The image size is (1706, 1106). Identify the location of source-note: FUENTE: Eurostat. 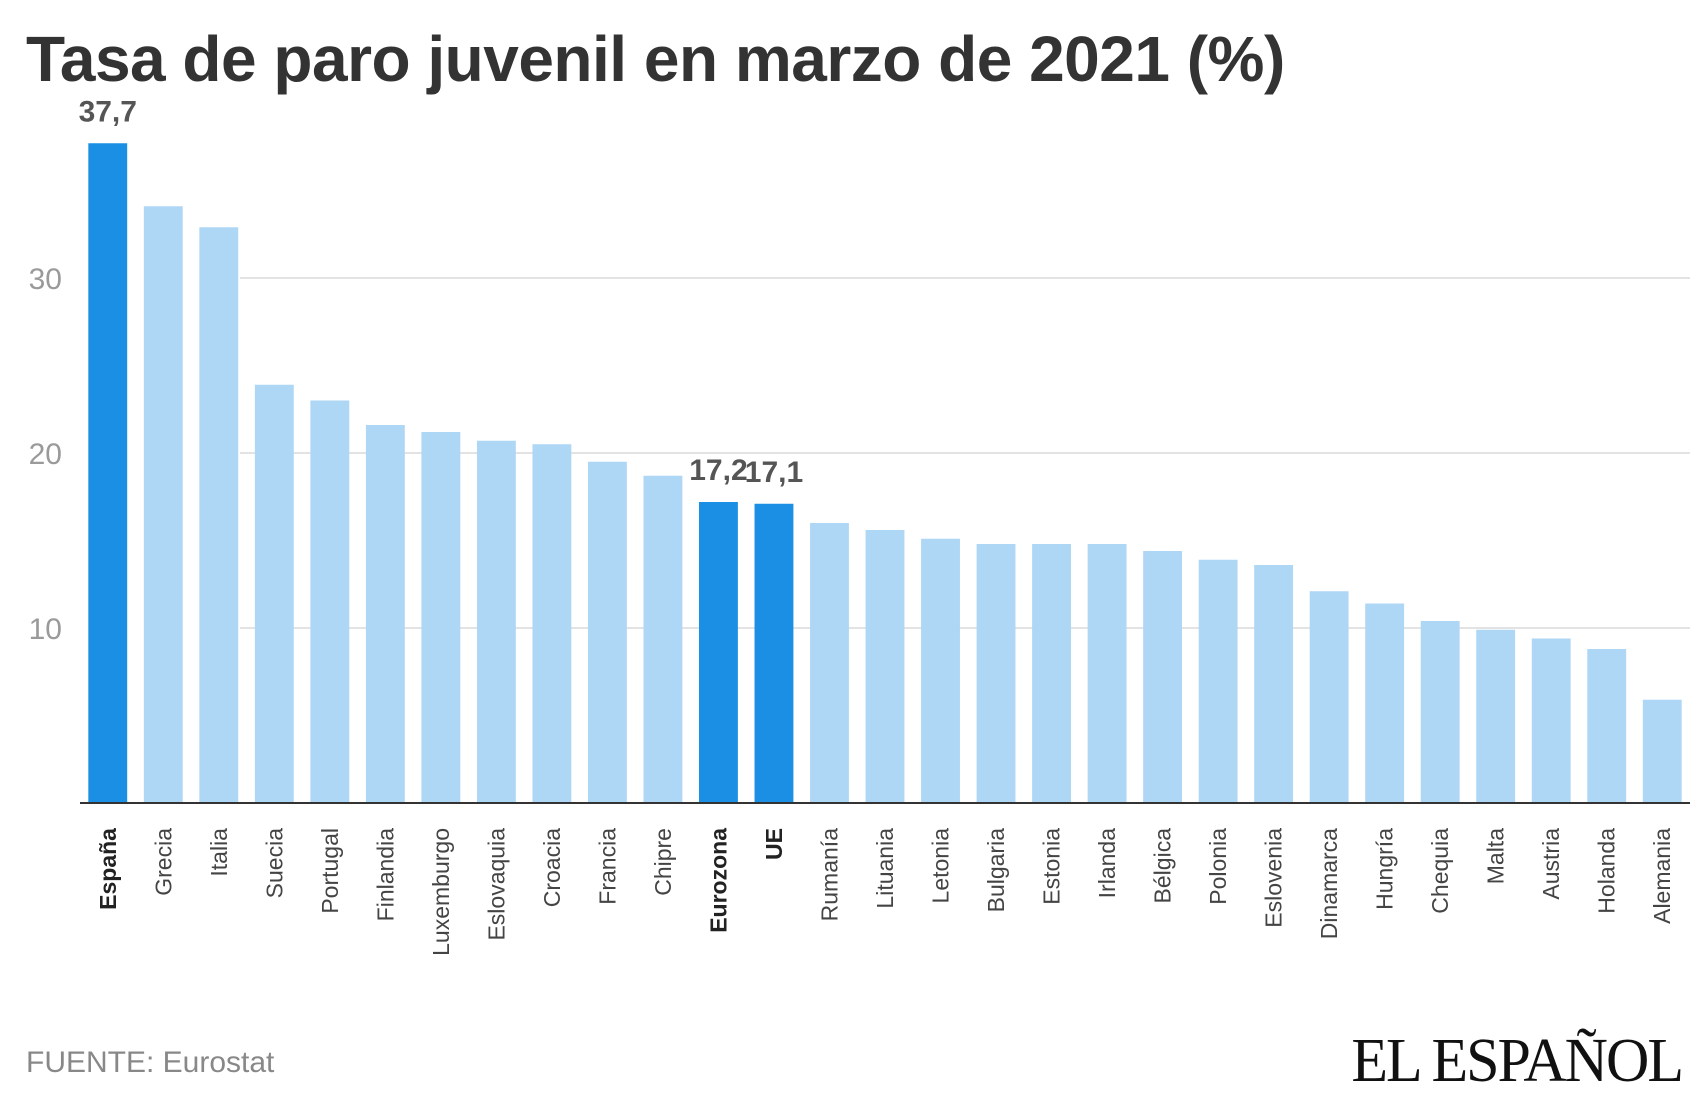
(150, 1062).